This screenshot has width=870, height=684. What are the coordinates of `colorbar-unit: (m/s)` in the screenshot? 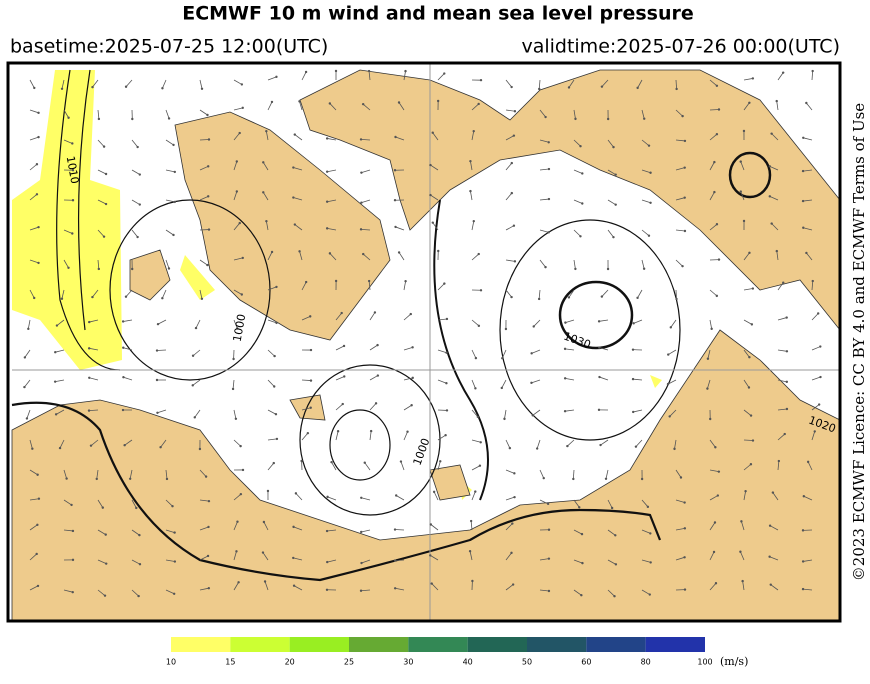 It's located at (734, 661).